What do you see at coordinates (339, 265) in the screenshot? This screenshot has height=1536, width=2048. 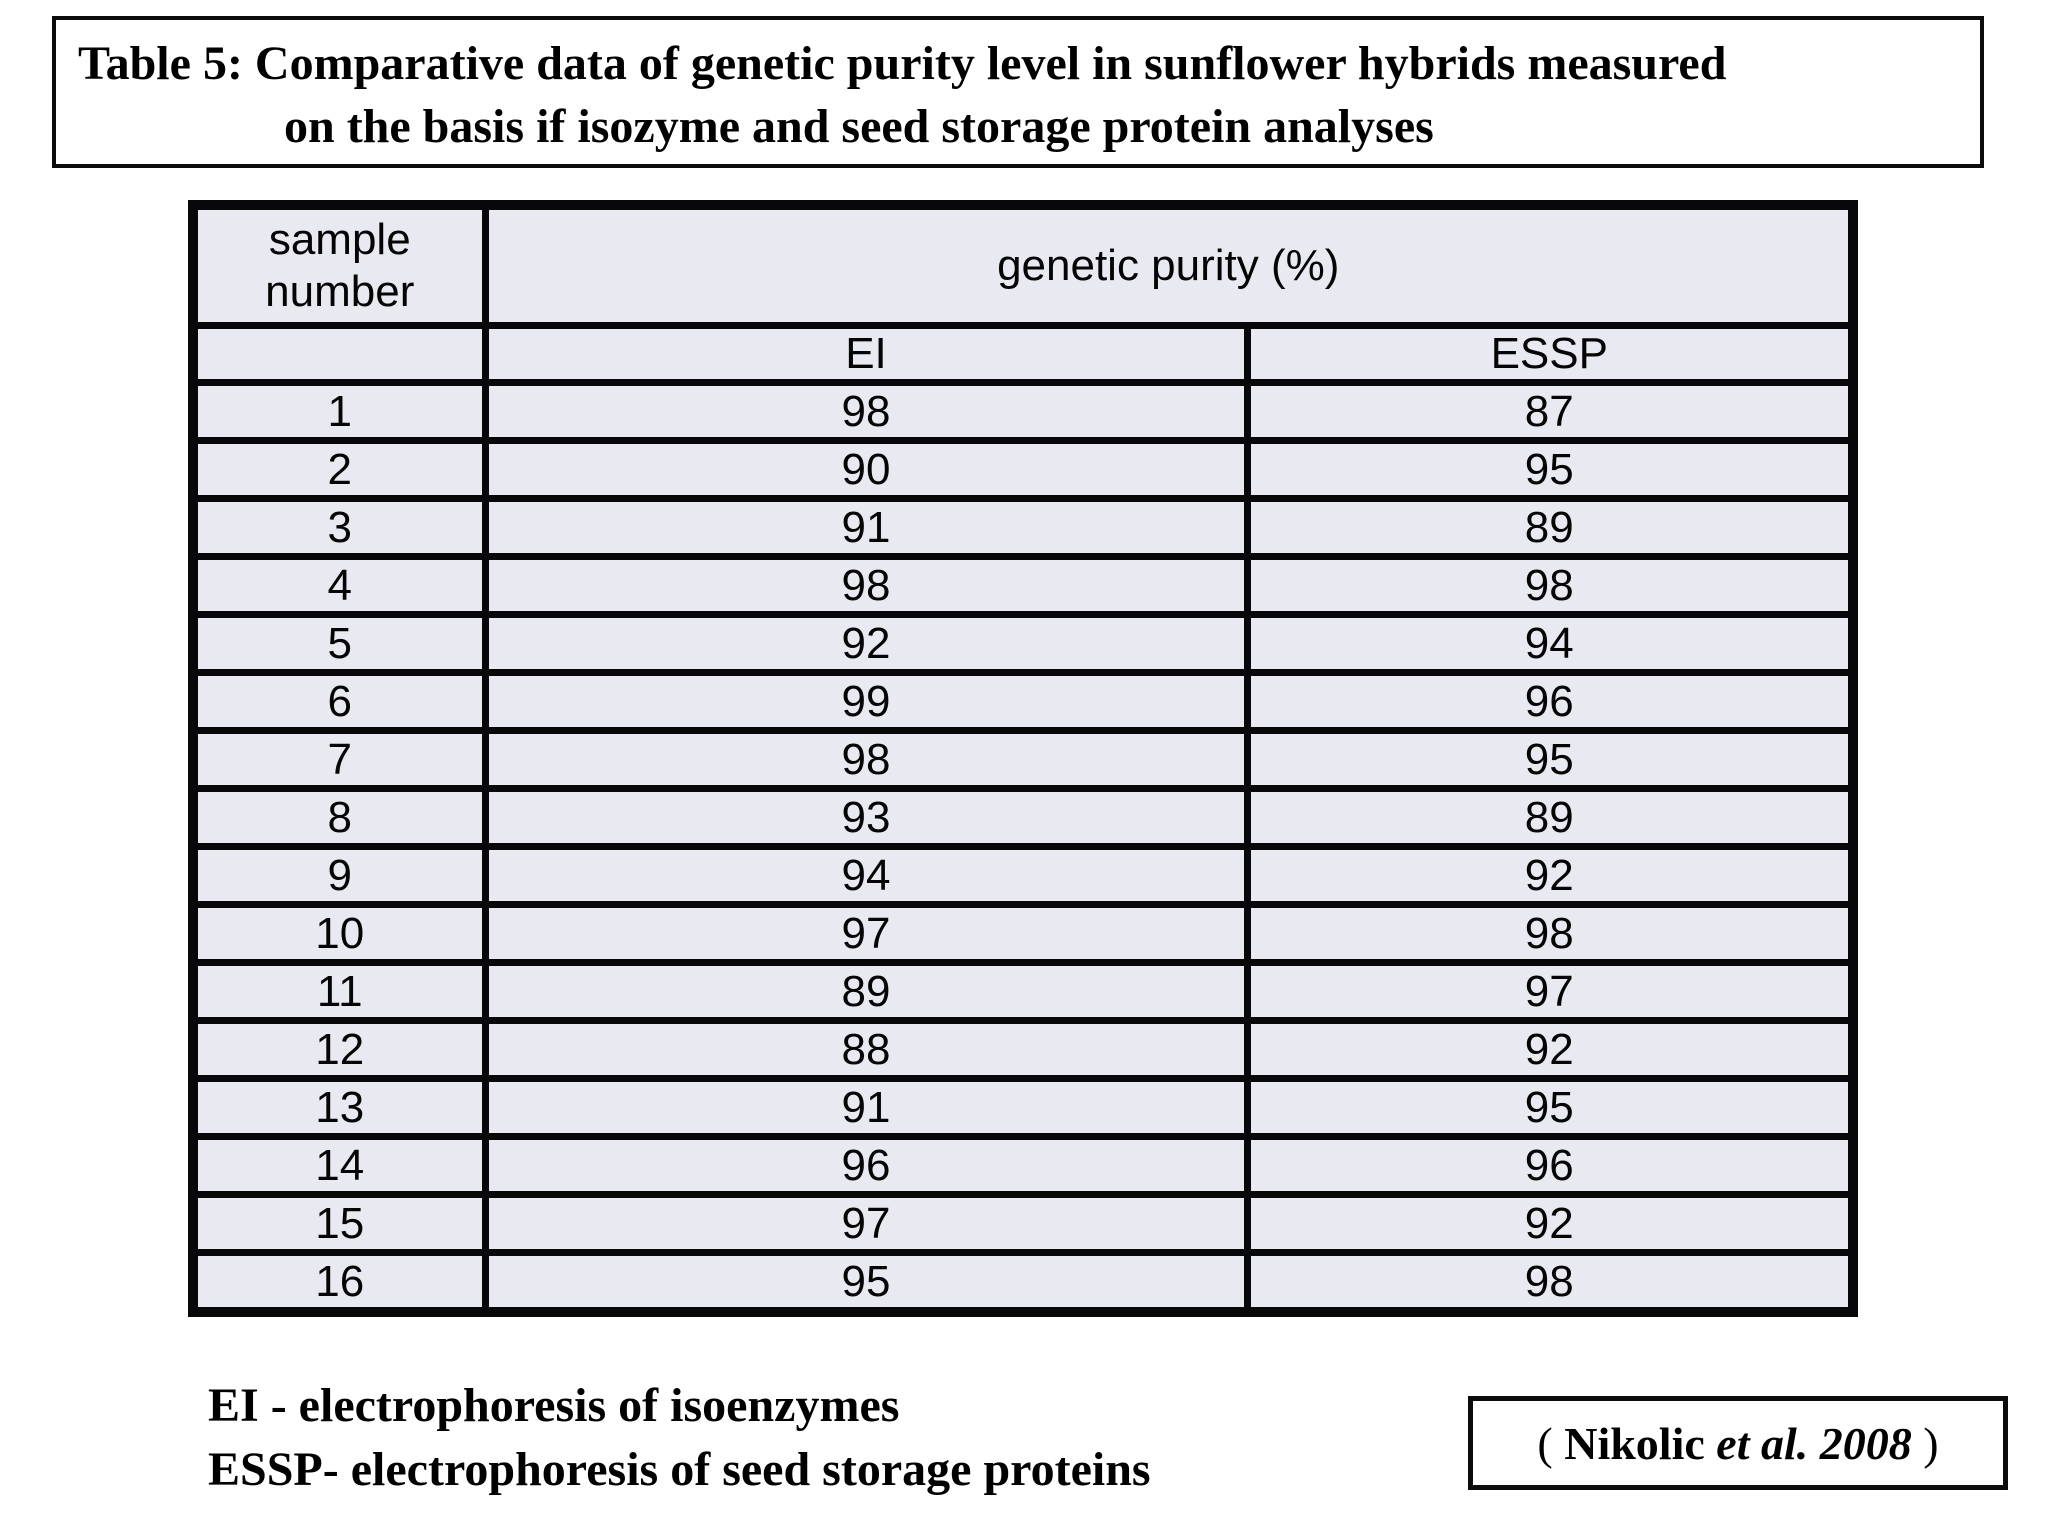 I see `header-sample-number: sample number` at bounding box center [339, 265].